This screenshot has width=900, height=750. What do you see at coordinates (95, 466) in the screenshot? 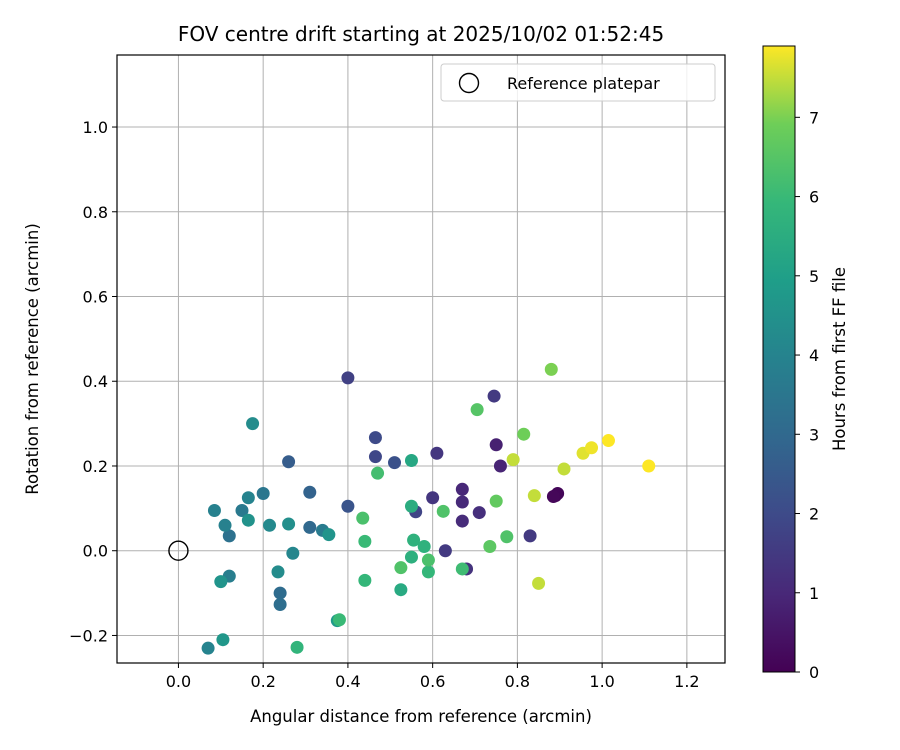
I see `y-tick-label: 0.2` at bounding box center [95, 466].